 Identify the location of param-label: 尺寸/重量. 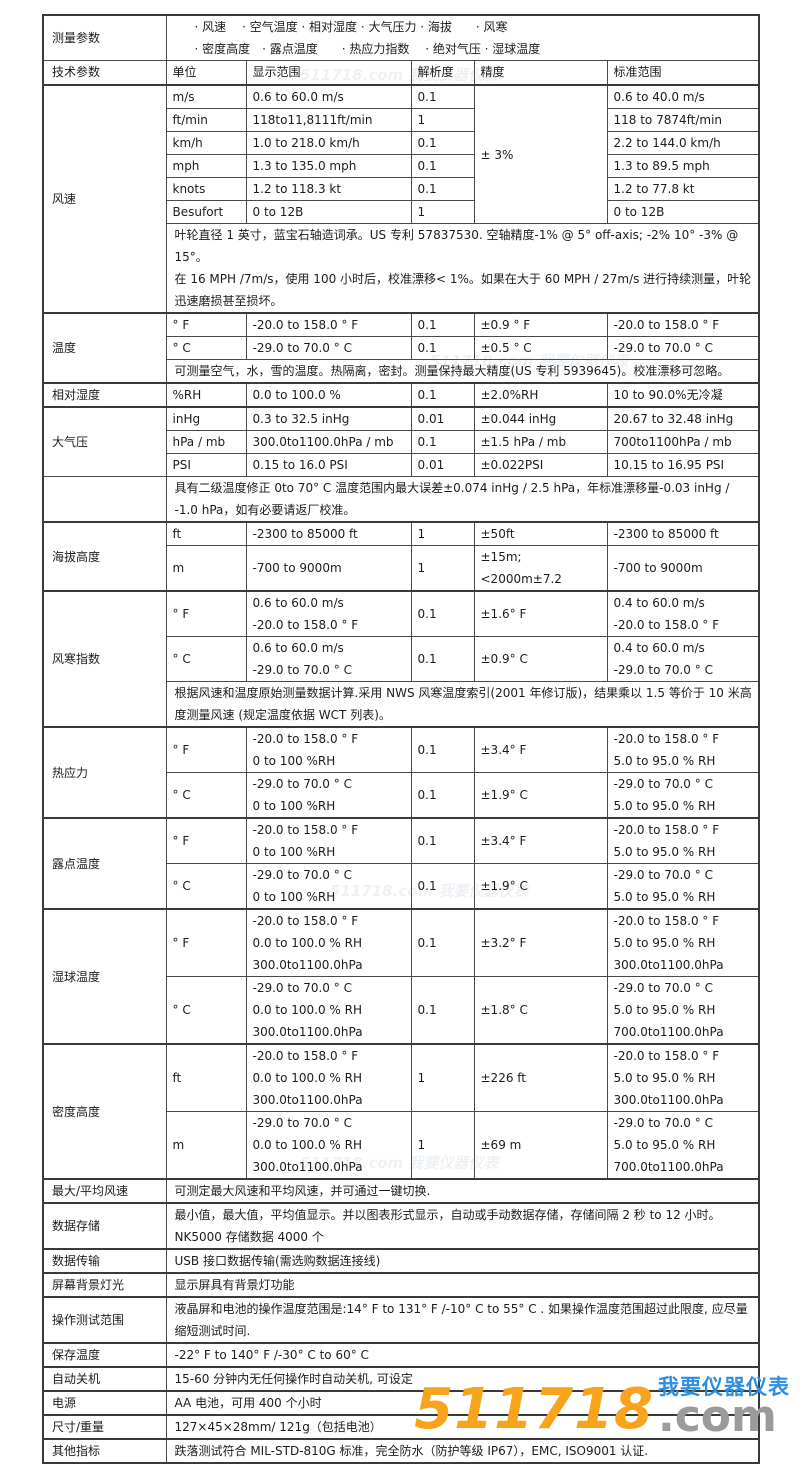
(104, 1427).